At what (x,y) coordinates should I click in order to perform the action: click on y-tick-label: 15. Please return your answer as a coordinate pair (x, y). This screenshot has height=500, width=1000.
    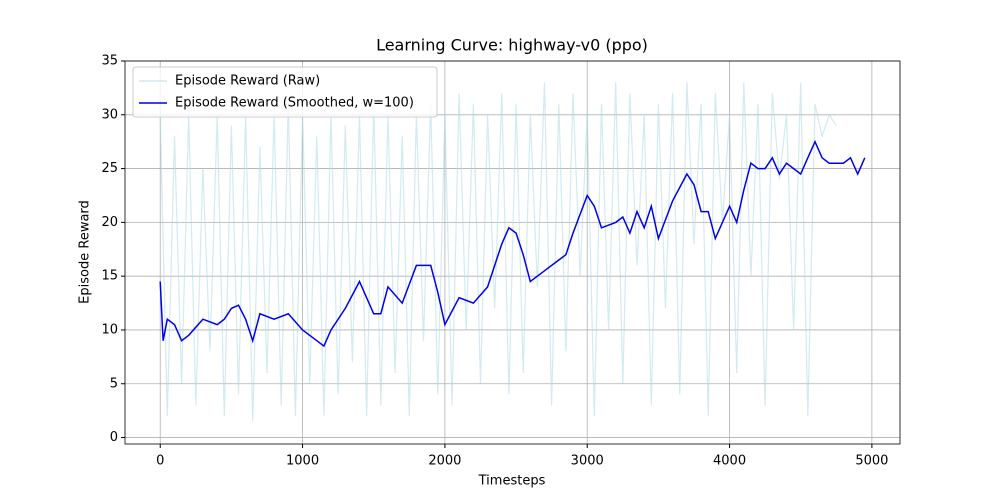
    Looking at the image, I should click on (109, 276).